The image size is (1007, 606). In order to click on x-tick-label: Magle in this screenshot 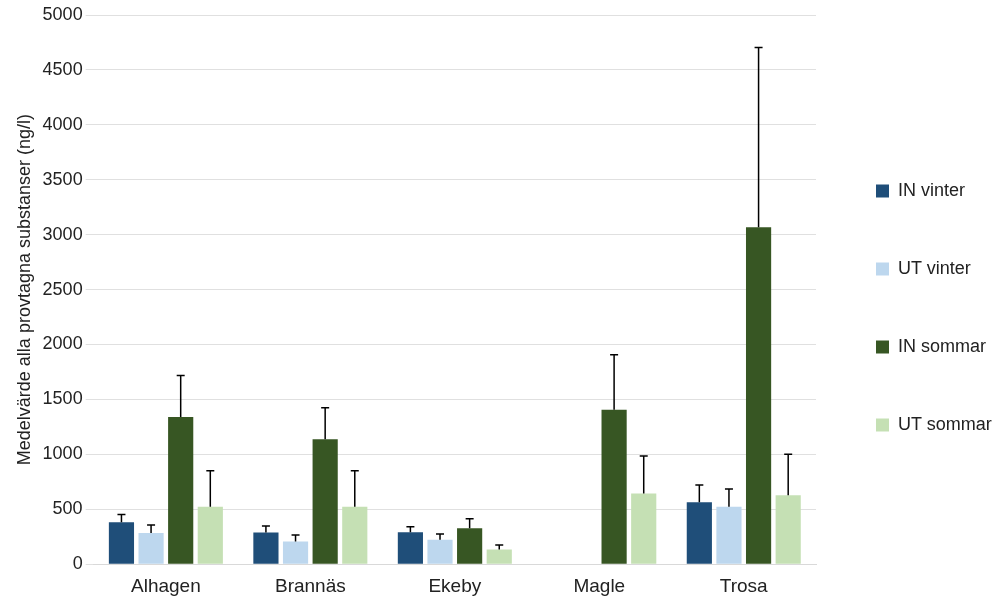, I will do `click(599, 585)`.